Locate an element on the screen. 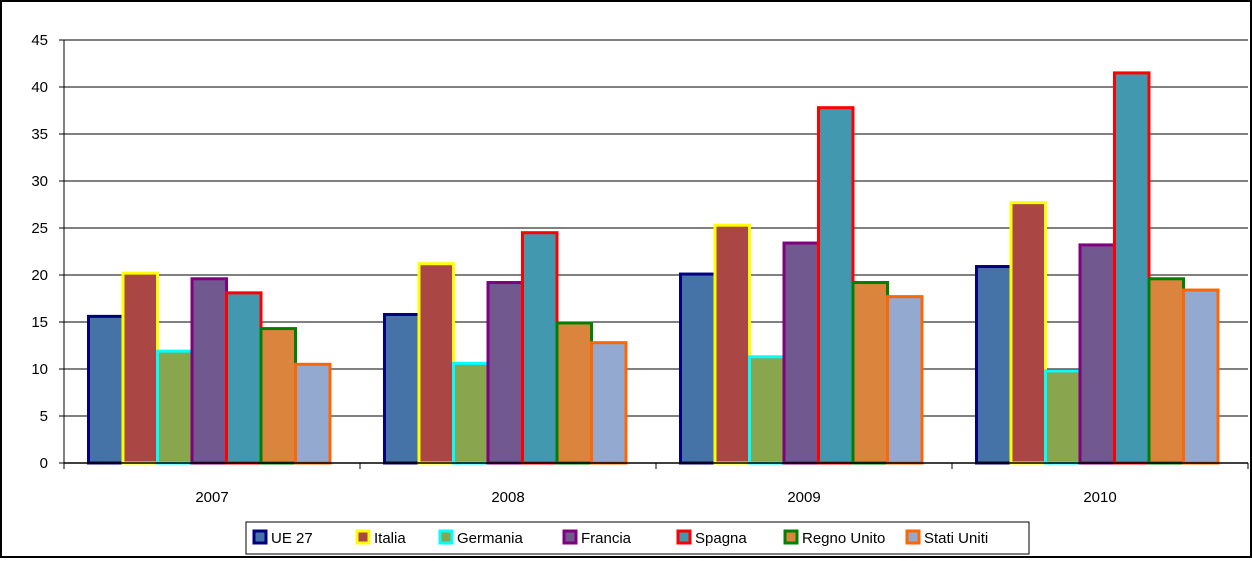  bar-italia-2010 is located at coordinates (1028, 333).